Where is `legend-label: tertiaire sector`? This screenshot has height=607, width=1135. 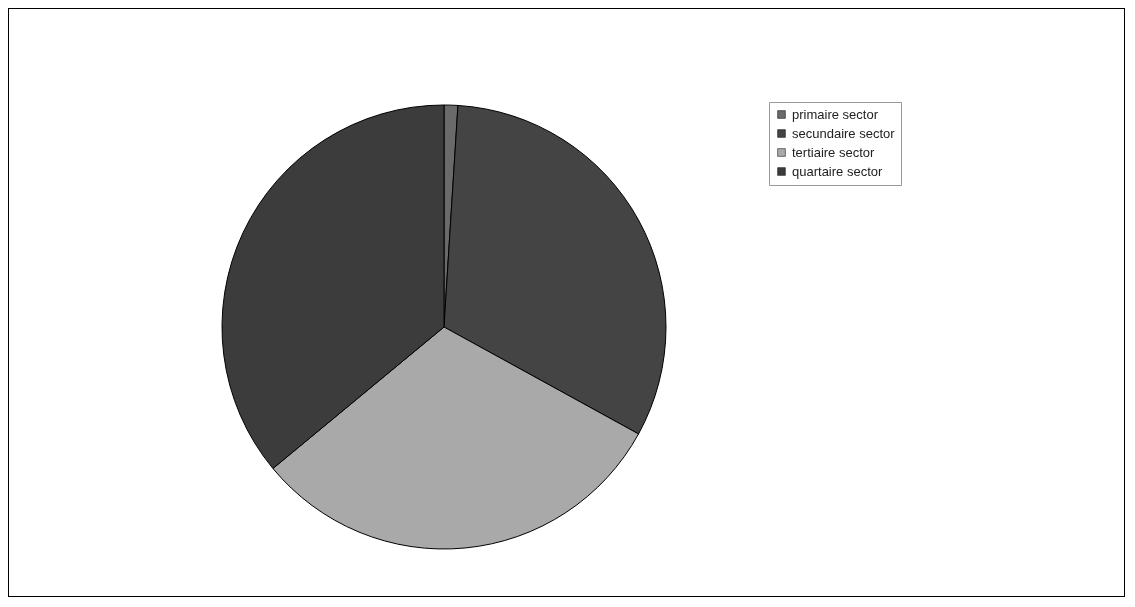 legend-label: tertiaire sector is located at coordinates (834, 152).